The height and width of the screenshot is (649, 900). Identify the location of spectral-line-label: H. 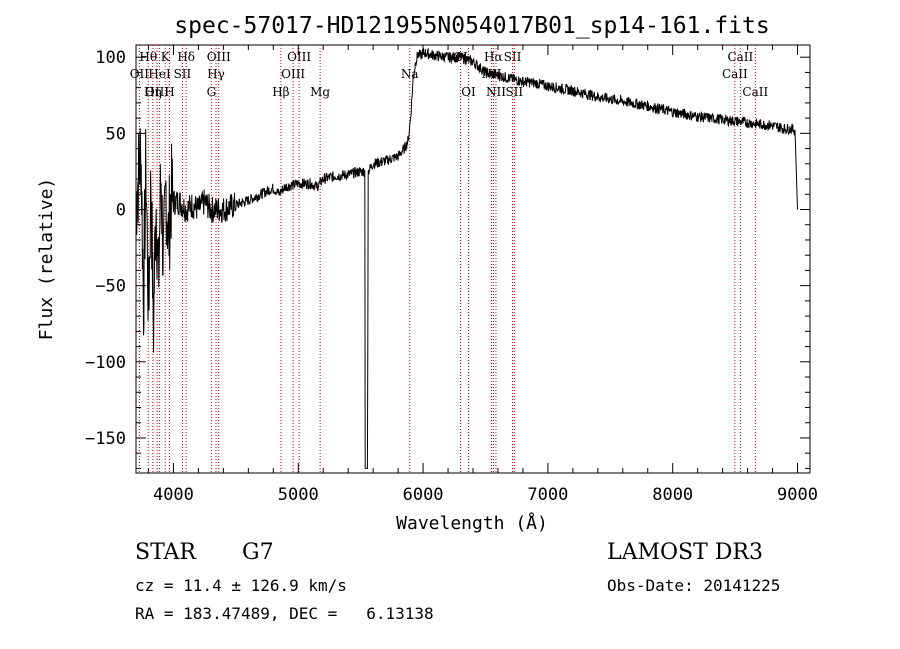
(169, 92).